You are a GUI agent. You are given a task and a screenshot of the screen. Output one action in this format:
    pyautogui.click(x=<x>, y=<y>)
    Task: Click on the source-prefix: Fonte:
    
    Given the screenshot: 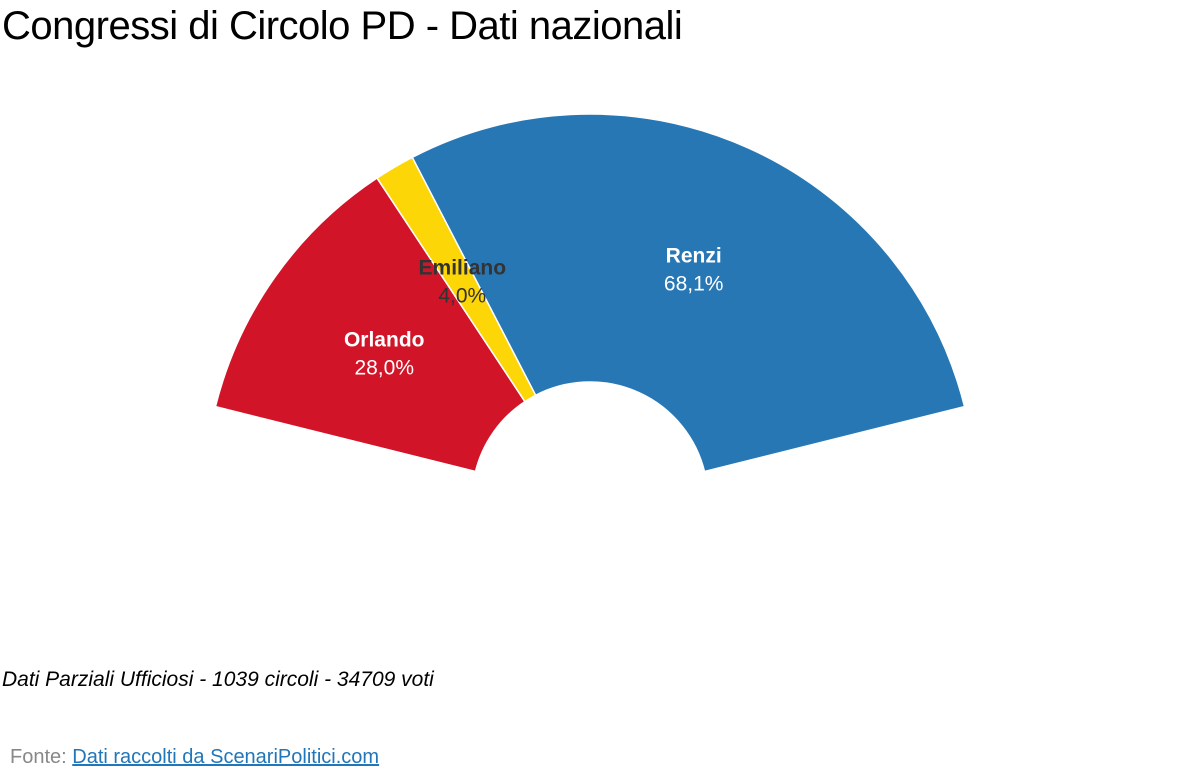 What is the action you would take?
    pyautogui.click(x=38, y=757)
    